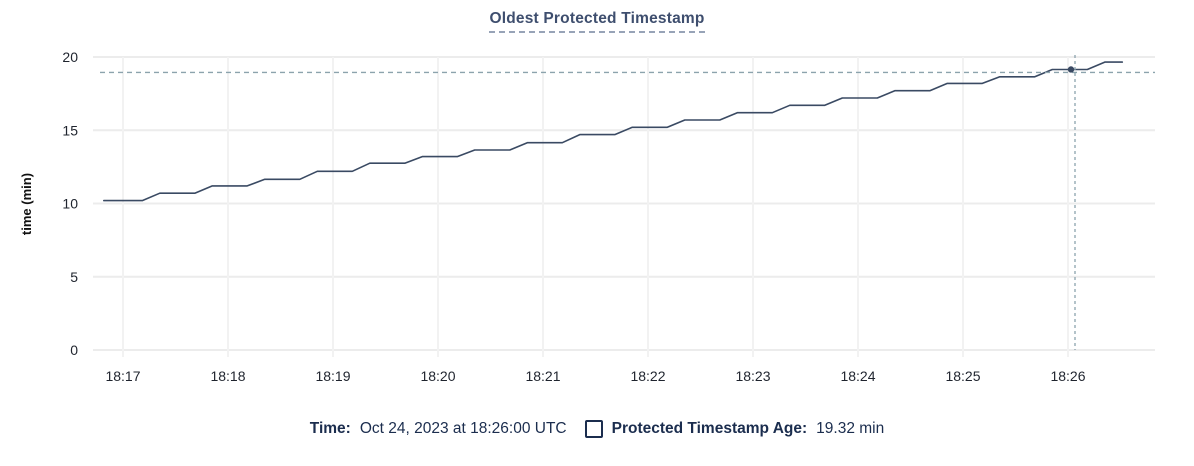  I want to click on chart-title: Oldest Protected Timestamp, so click(597, 21).